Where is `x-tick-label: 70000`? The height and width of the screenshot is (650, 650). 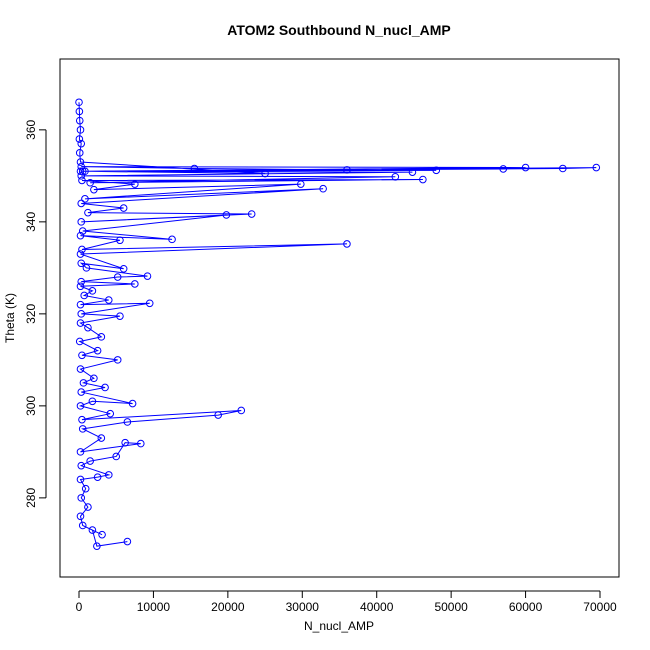 x-tick-label: 70000 is located at coordinates (600, 607).